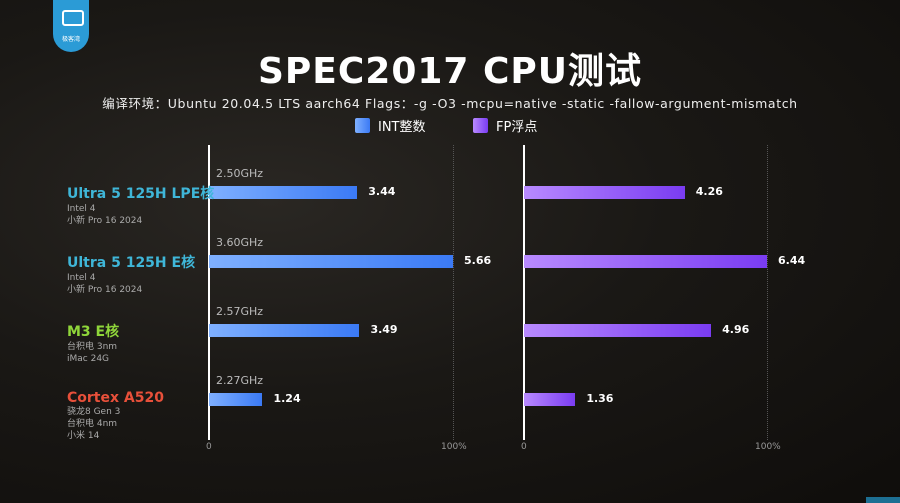 Image resolution: width=900 pixels, height=503 pixels. I want to click on category-detail: 小米 14, so click(83, 436).